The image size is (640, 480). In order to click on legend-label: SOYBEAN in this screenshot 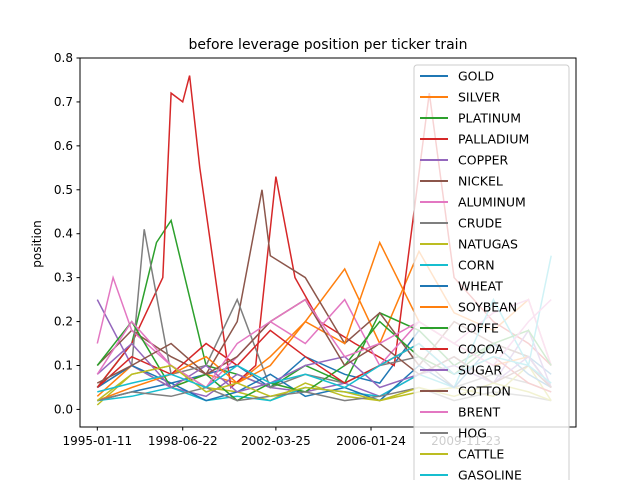, I will do `click(487, 307)`.